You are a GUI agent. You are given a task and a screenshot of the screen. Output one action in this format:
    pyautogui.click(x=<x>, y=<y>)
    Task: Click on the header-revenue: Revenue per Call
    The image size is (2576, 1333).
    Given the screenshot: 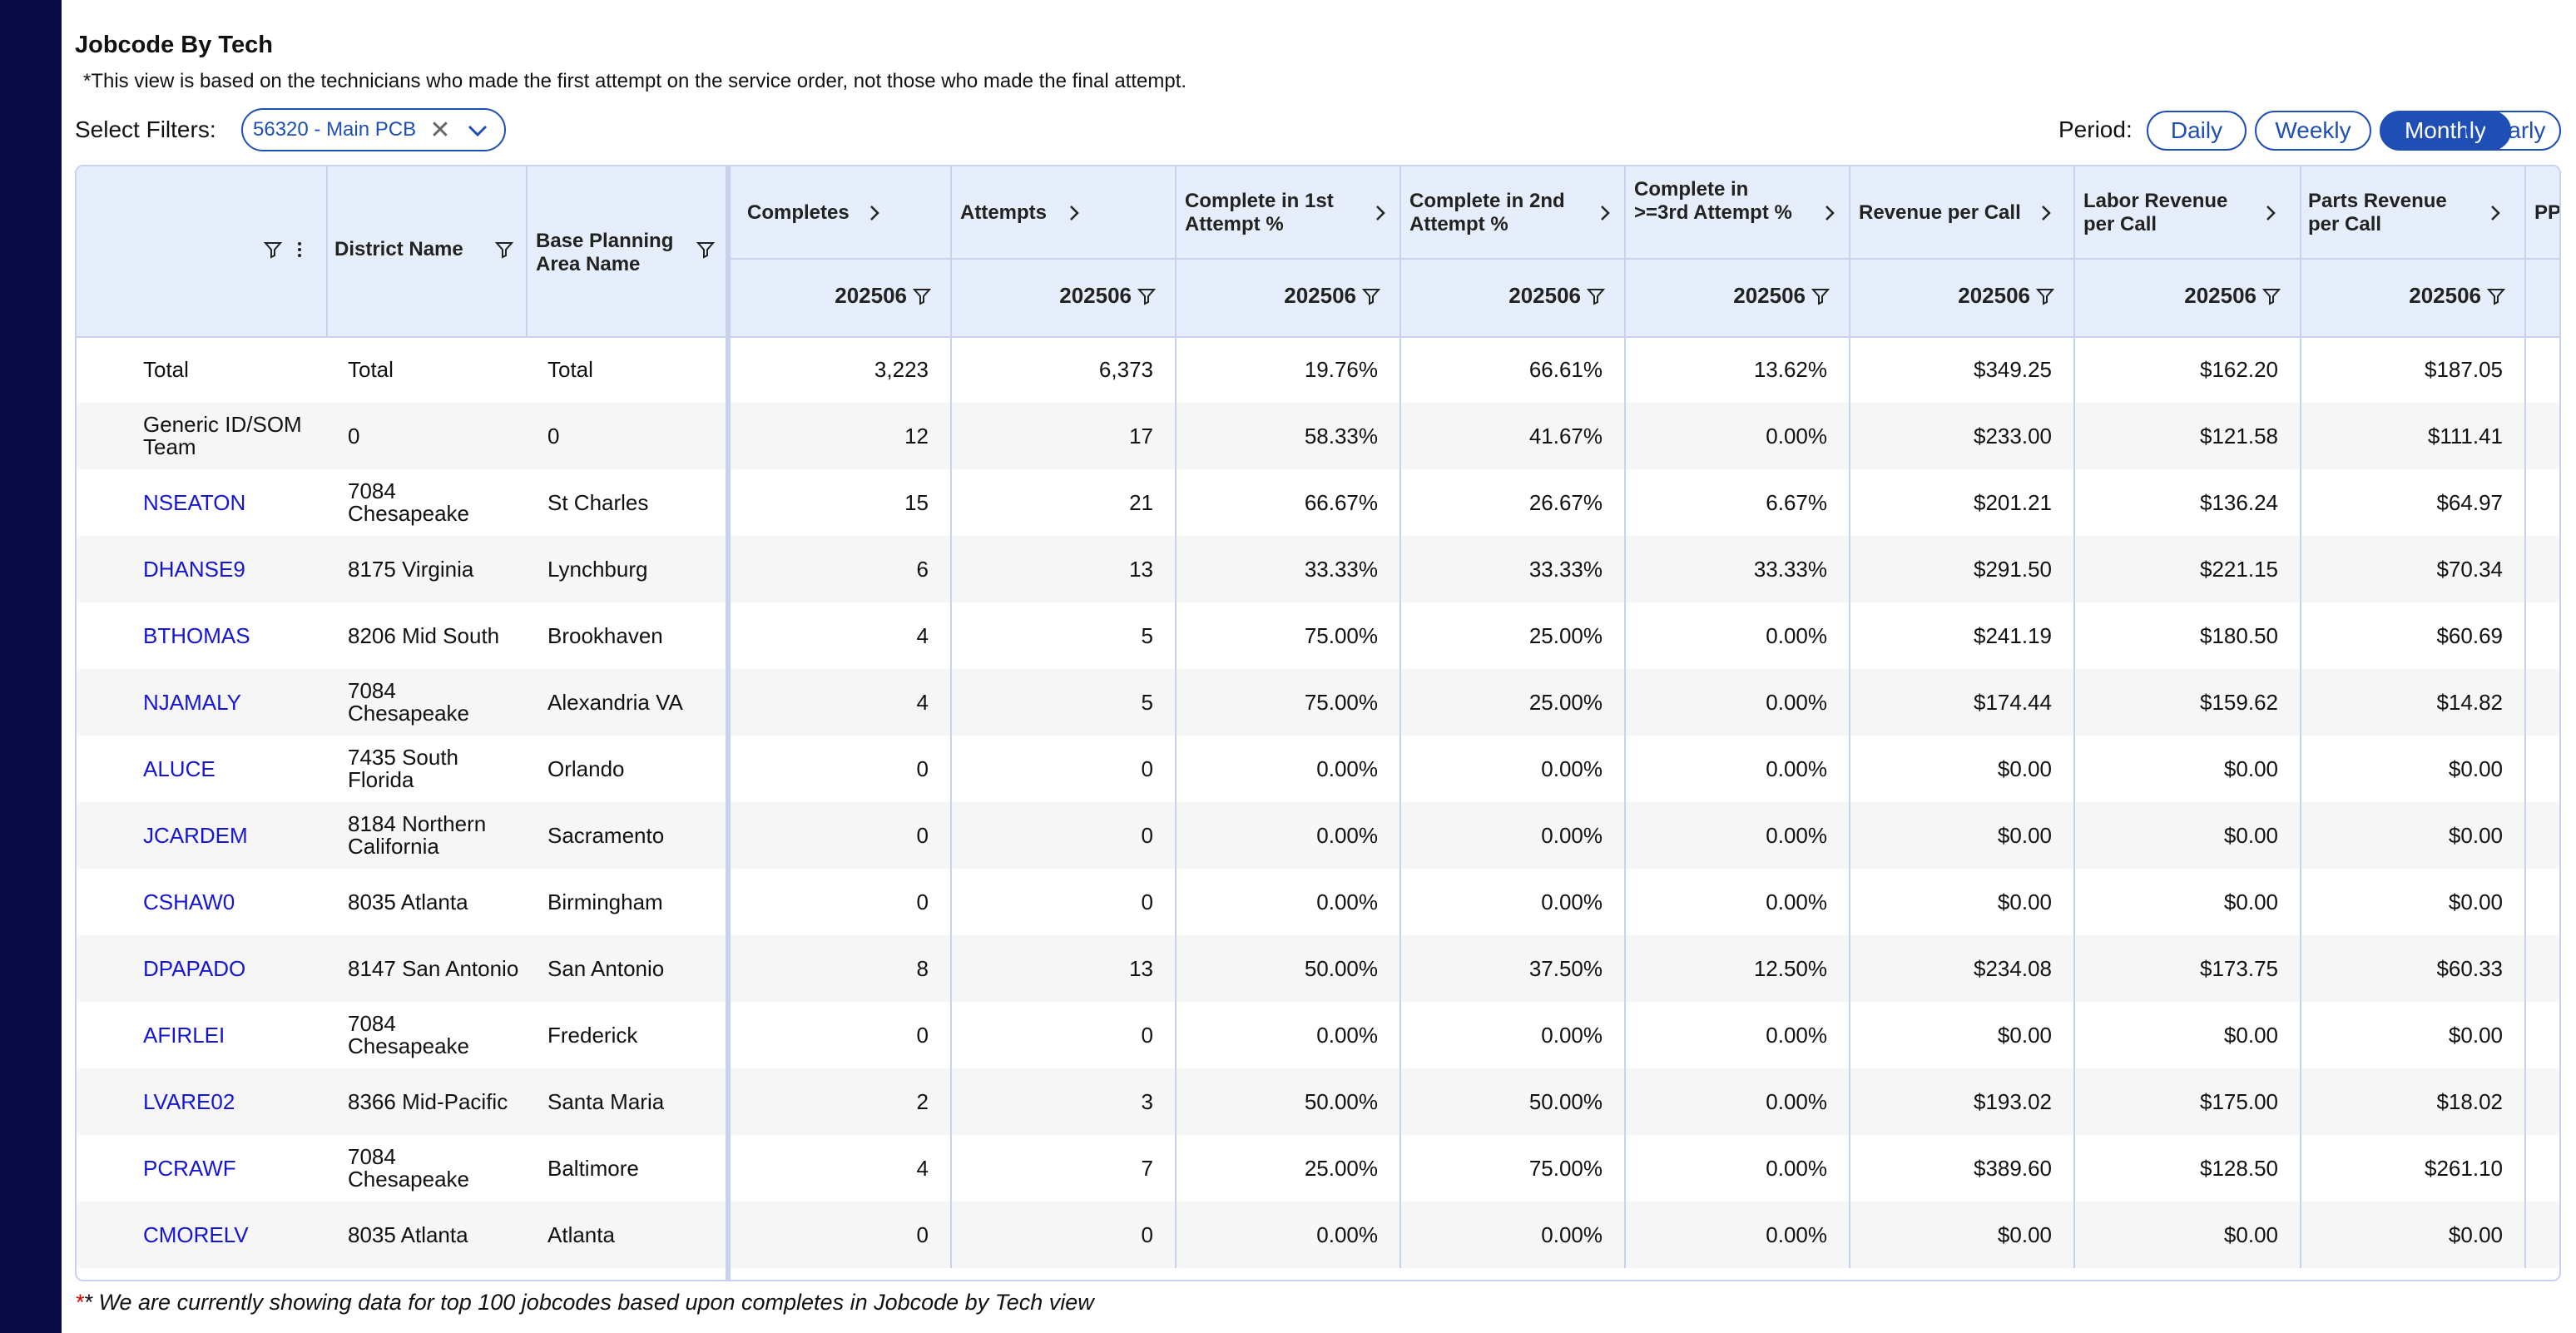 What is the action you would take?
    pyautogui.click(x=1940, y=212)
    